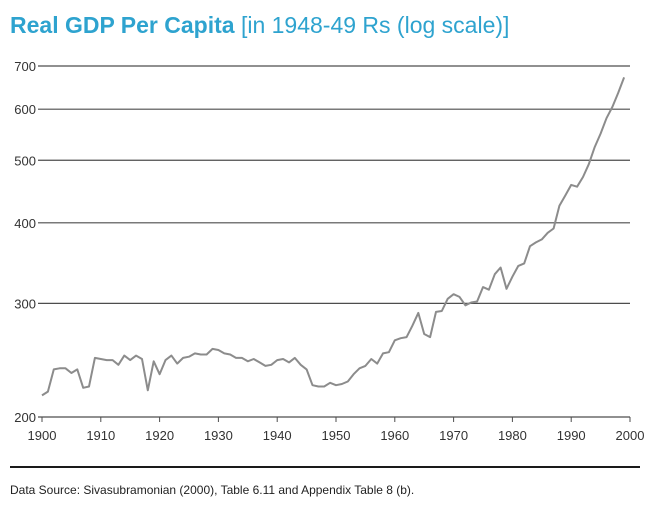 This screenshot has width=650, height=510. I want to click on x-tick-label-1980: 1980, so click(512, 435).